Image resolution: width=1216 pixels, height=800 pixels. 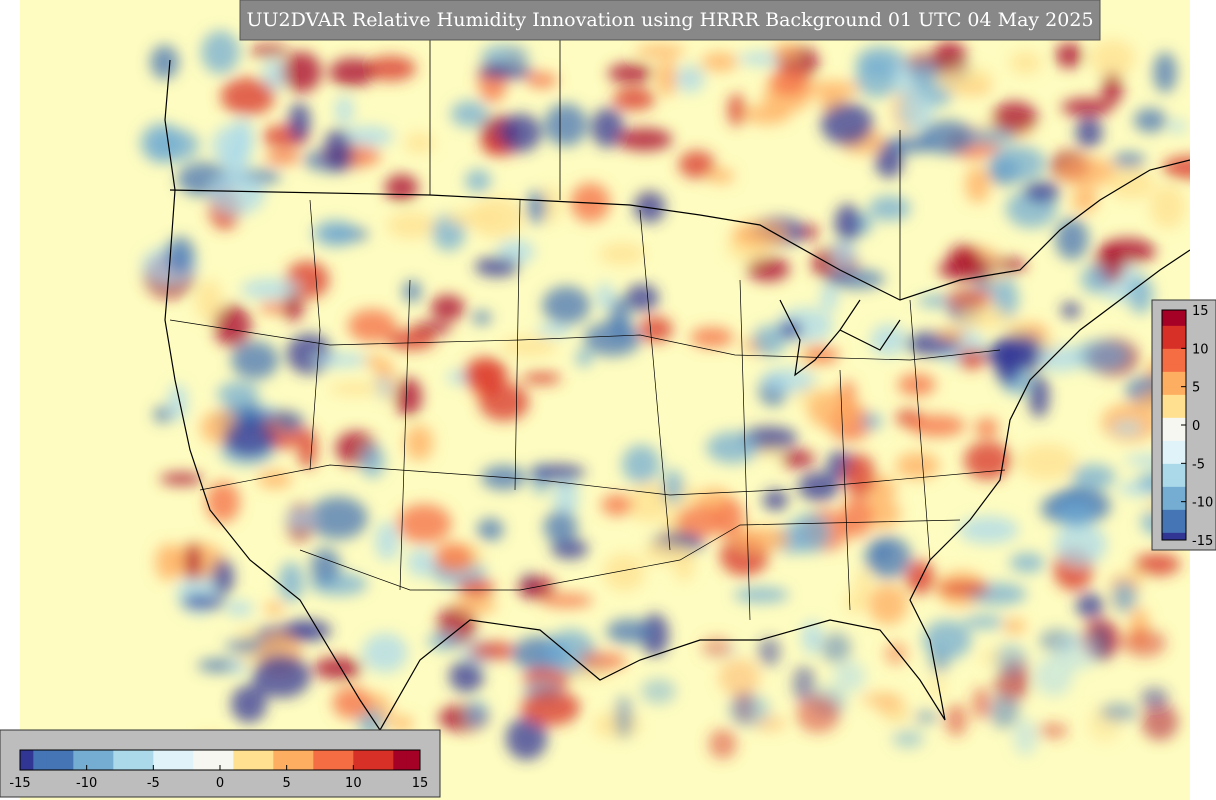 What do you see at coordinates (1200, 349) in the screenshot?
I see `colorbar-tick-label: 10` at bounding box center [1200, 349].